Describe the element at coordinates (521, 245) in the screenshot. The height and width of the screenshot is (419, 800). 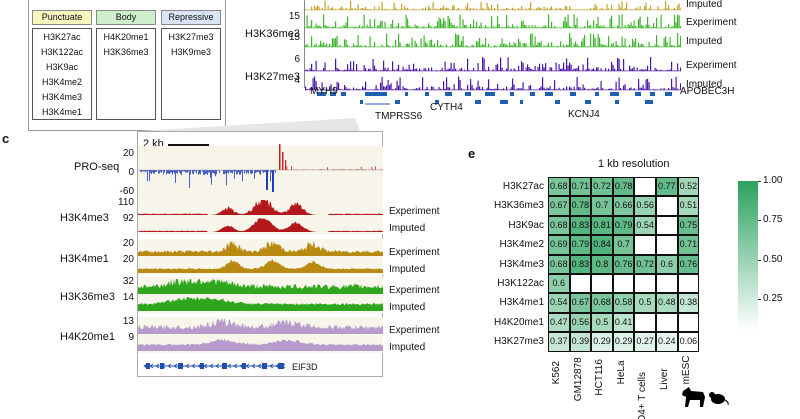
I see `heatmap-row-label: H3K4me2` at that location.